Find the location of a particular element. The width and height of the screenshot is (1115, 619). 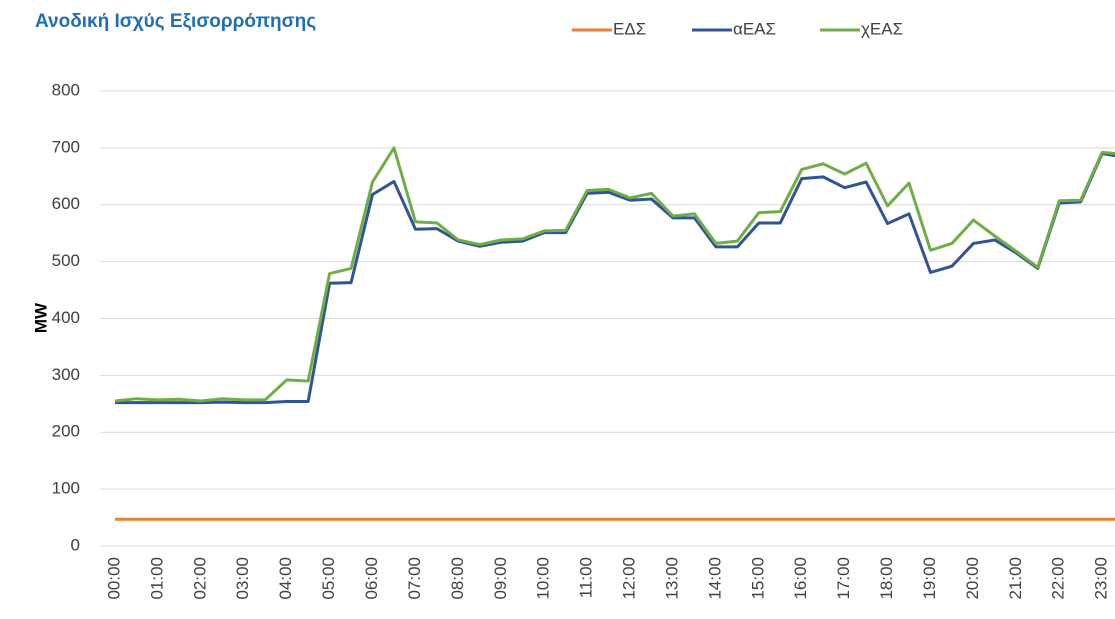

x-tick-label: 07:00 is located at coordinates (414, 578).